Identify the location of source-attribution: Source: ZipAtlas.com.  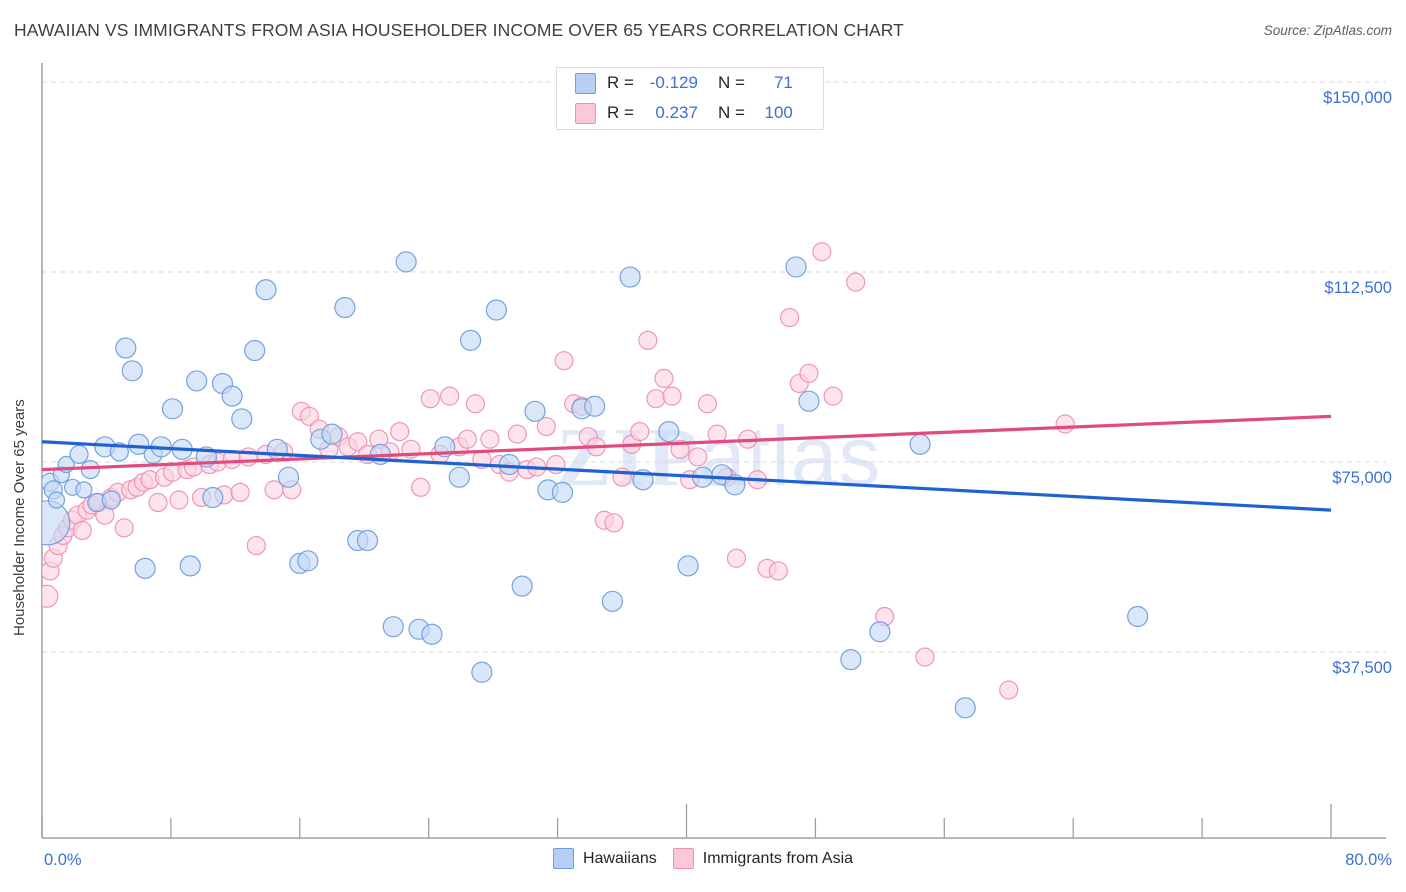
(1327, 30).